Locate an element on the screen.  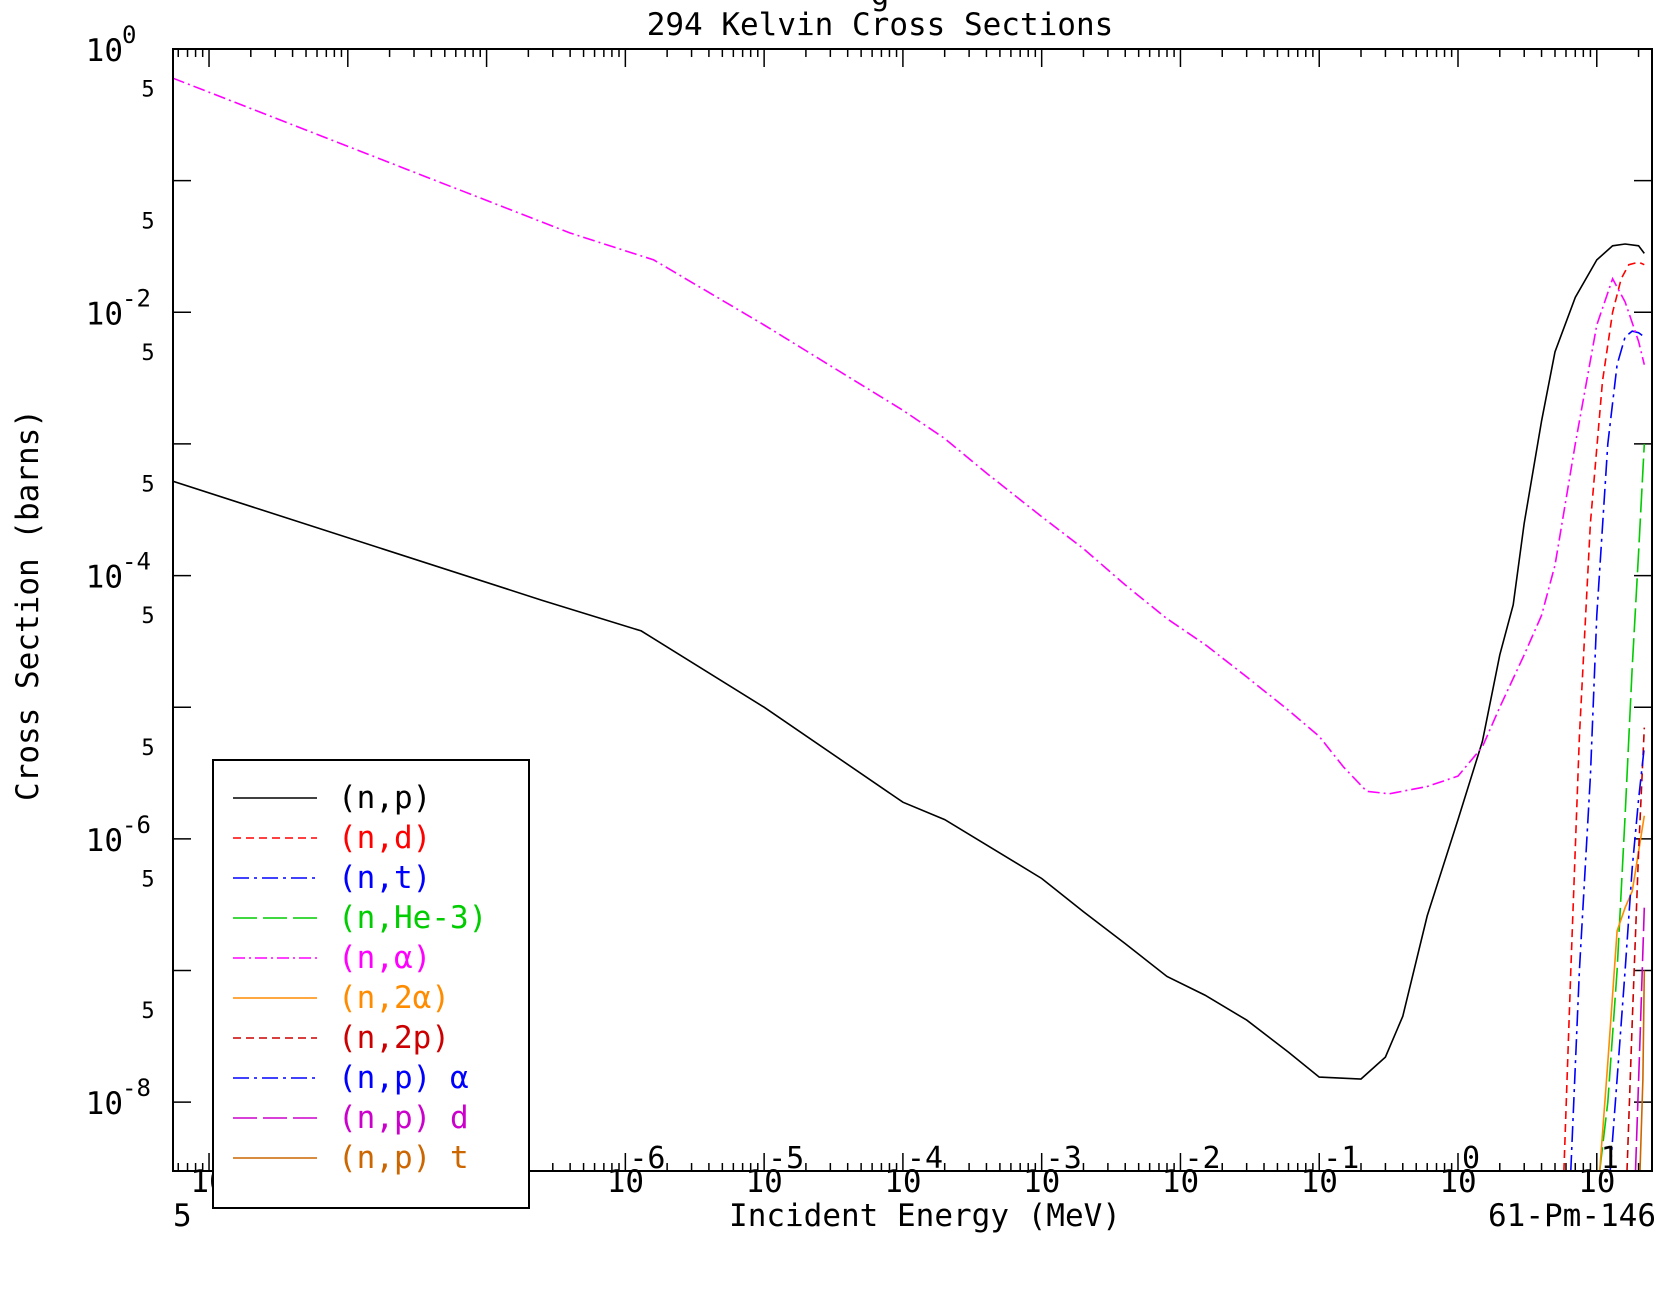
legend-label: (n,2α) is located at coordinates (394, 998).